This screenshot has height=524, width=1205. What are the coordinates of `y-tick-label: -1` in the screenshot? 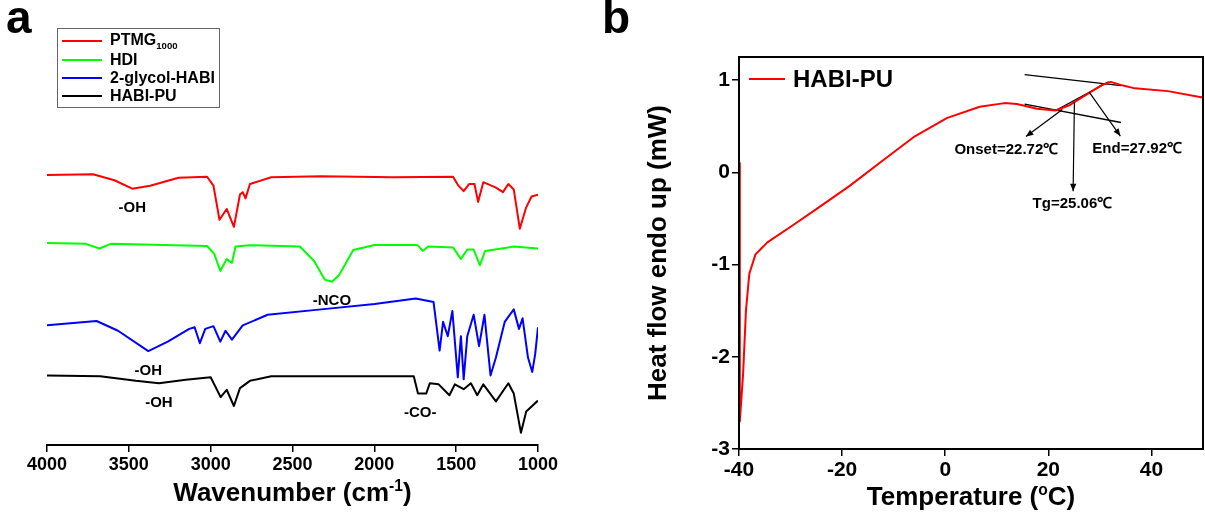 It's located at (721, 263).